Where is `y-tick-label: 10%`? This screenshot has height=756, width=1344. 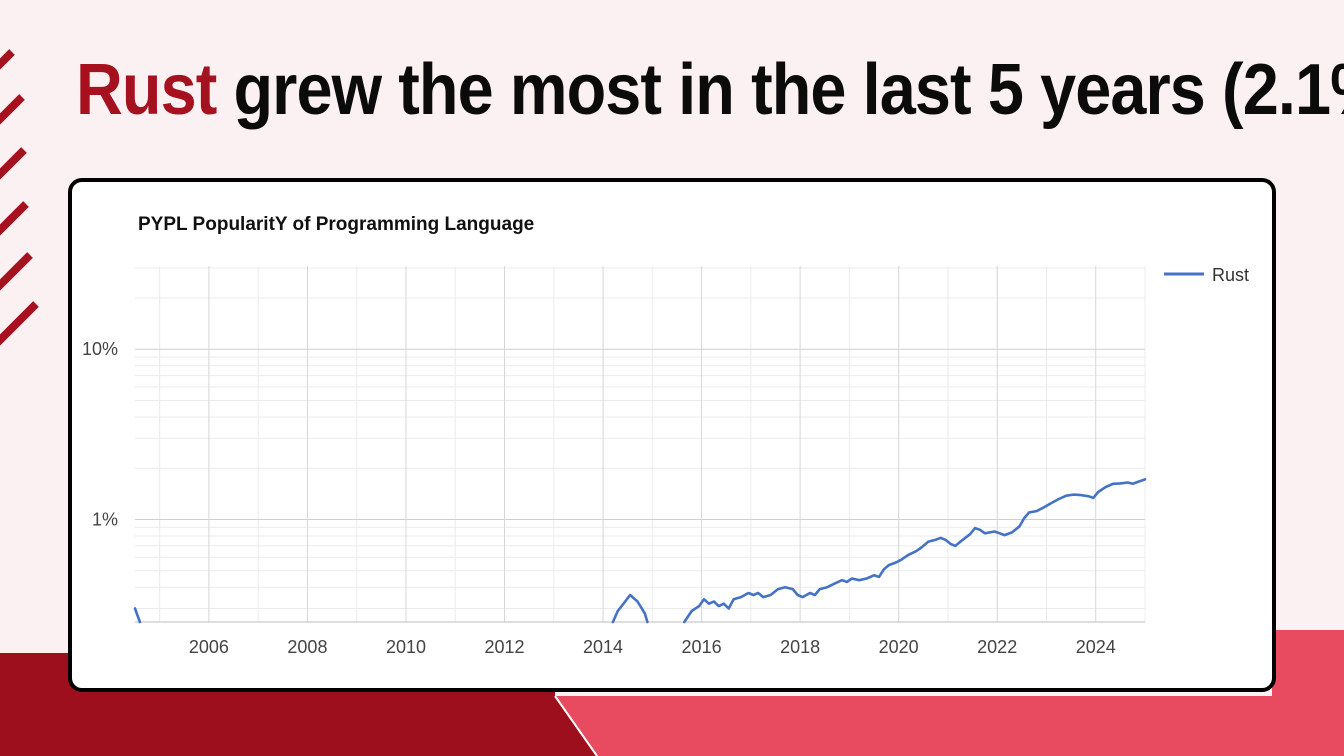
y-tick-label: 10% is located at coordinates (100, 349).